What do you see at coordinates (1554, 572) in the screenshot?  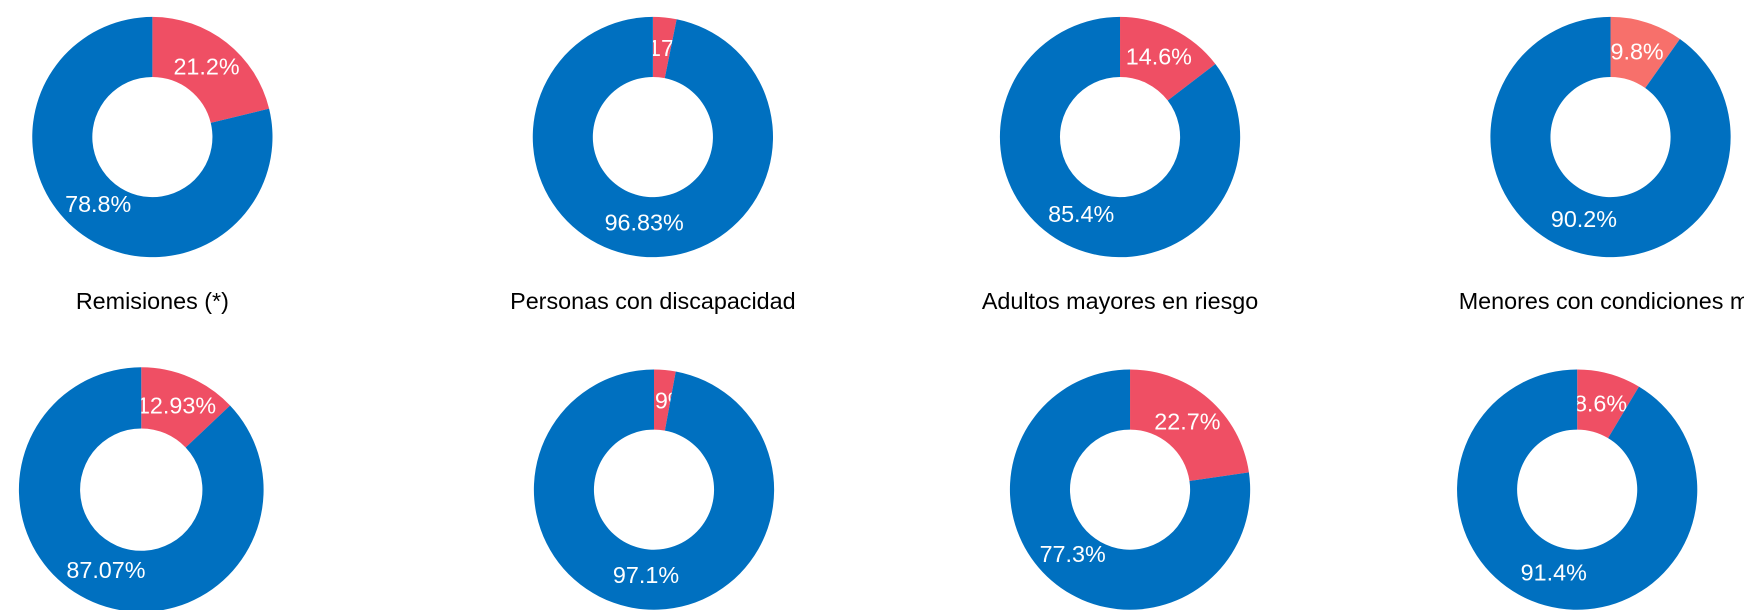 I see `slice-label: 91.4%` at bounding box center [1554, 572].